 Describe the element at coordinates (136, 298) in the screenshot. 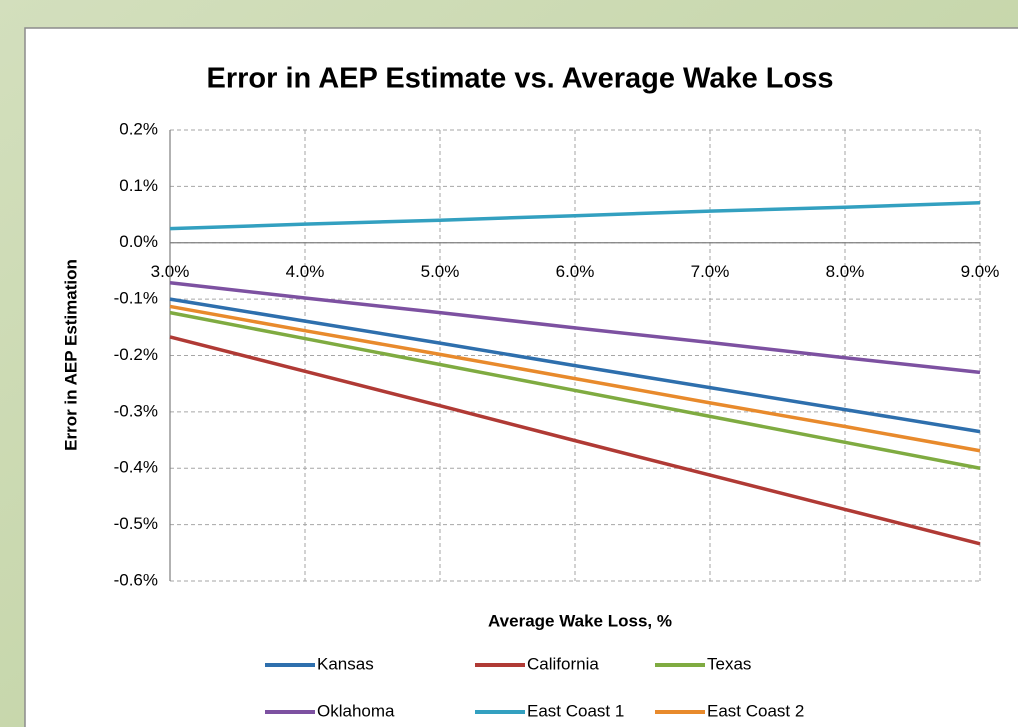

I see `y-tick-label: -0.1%` at that location.